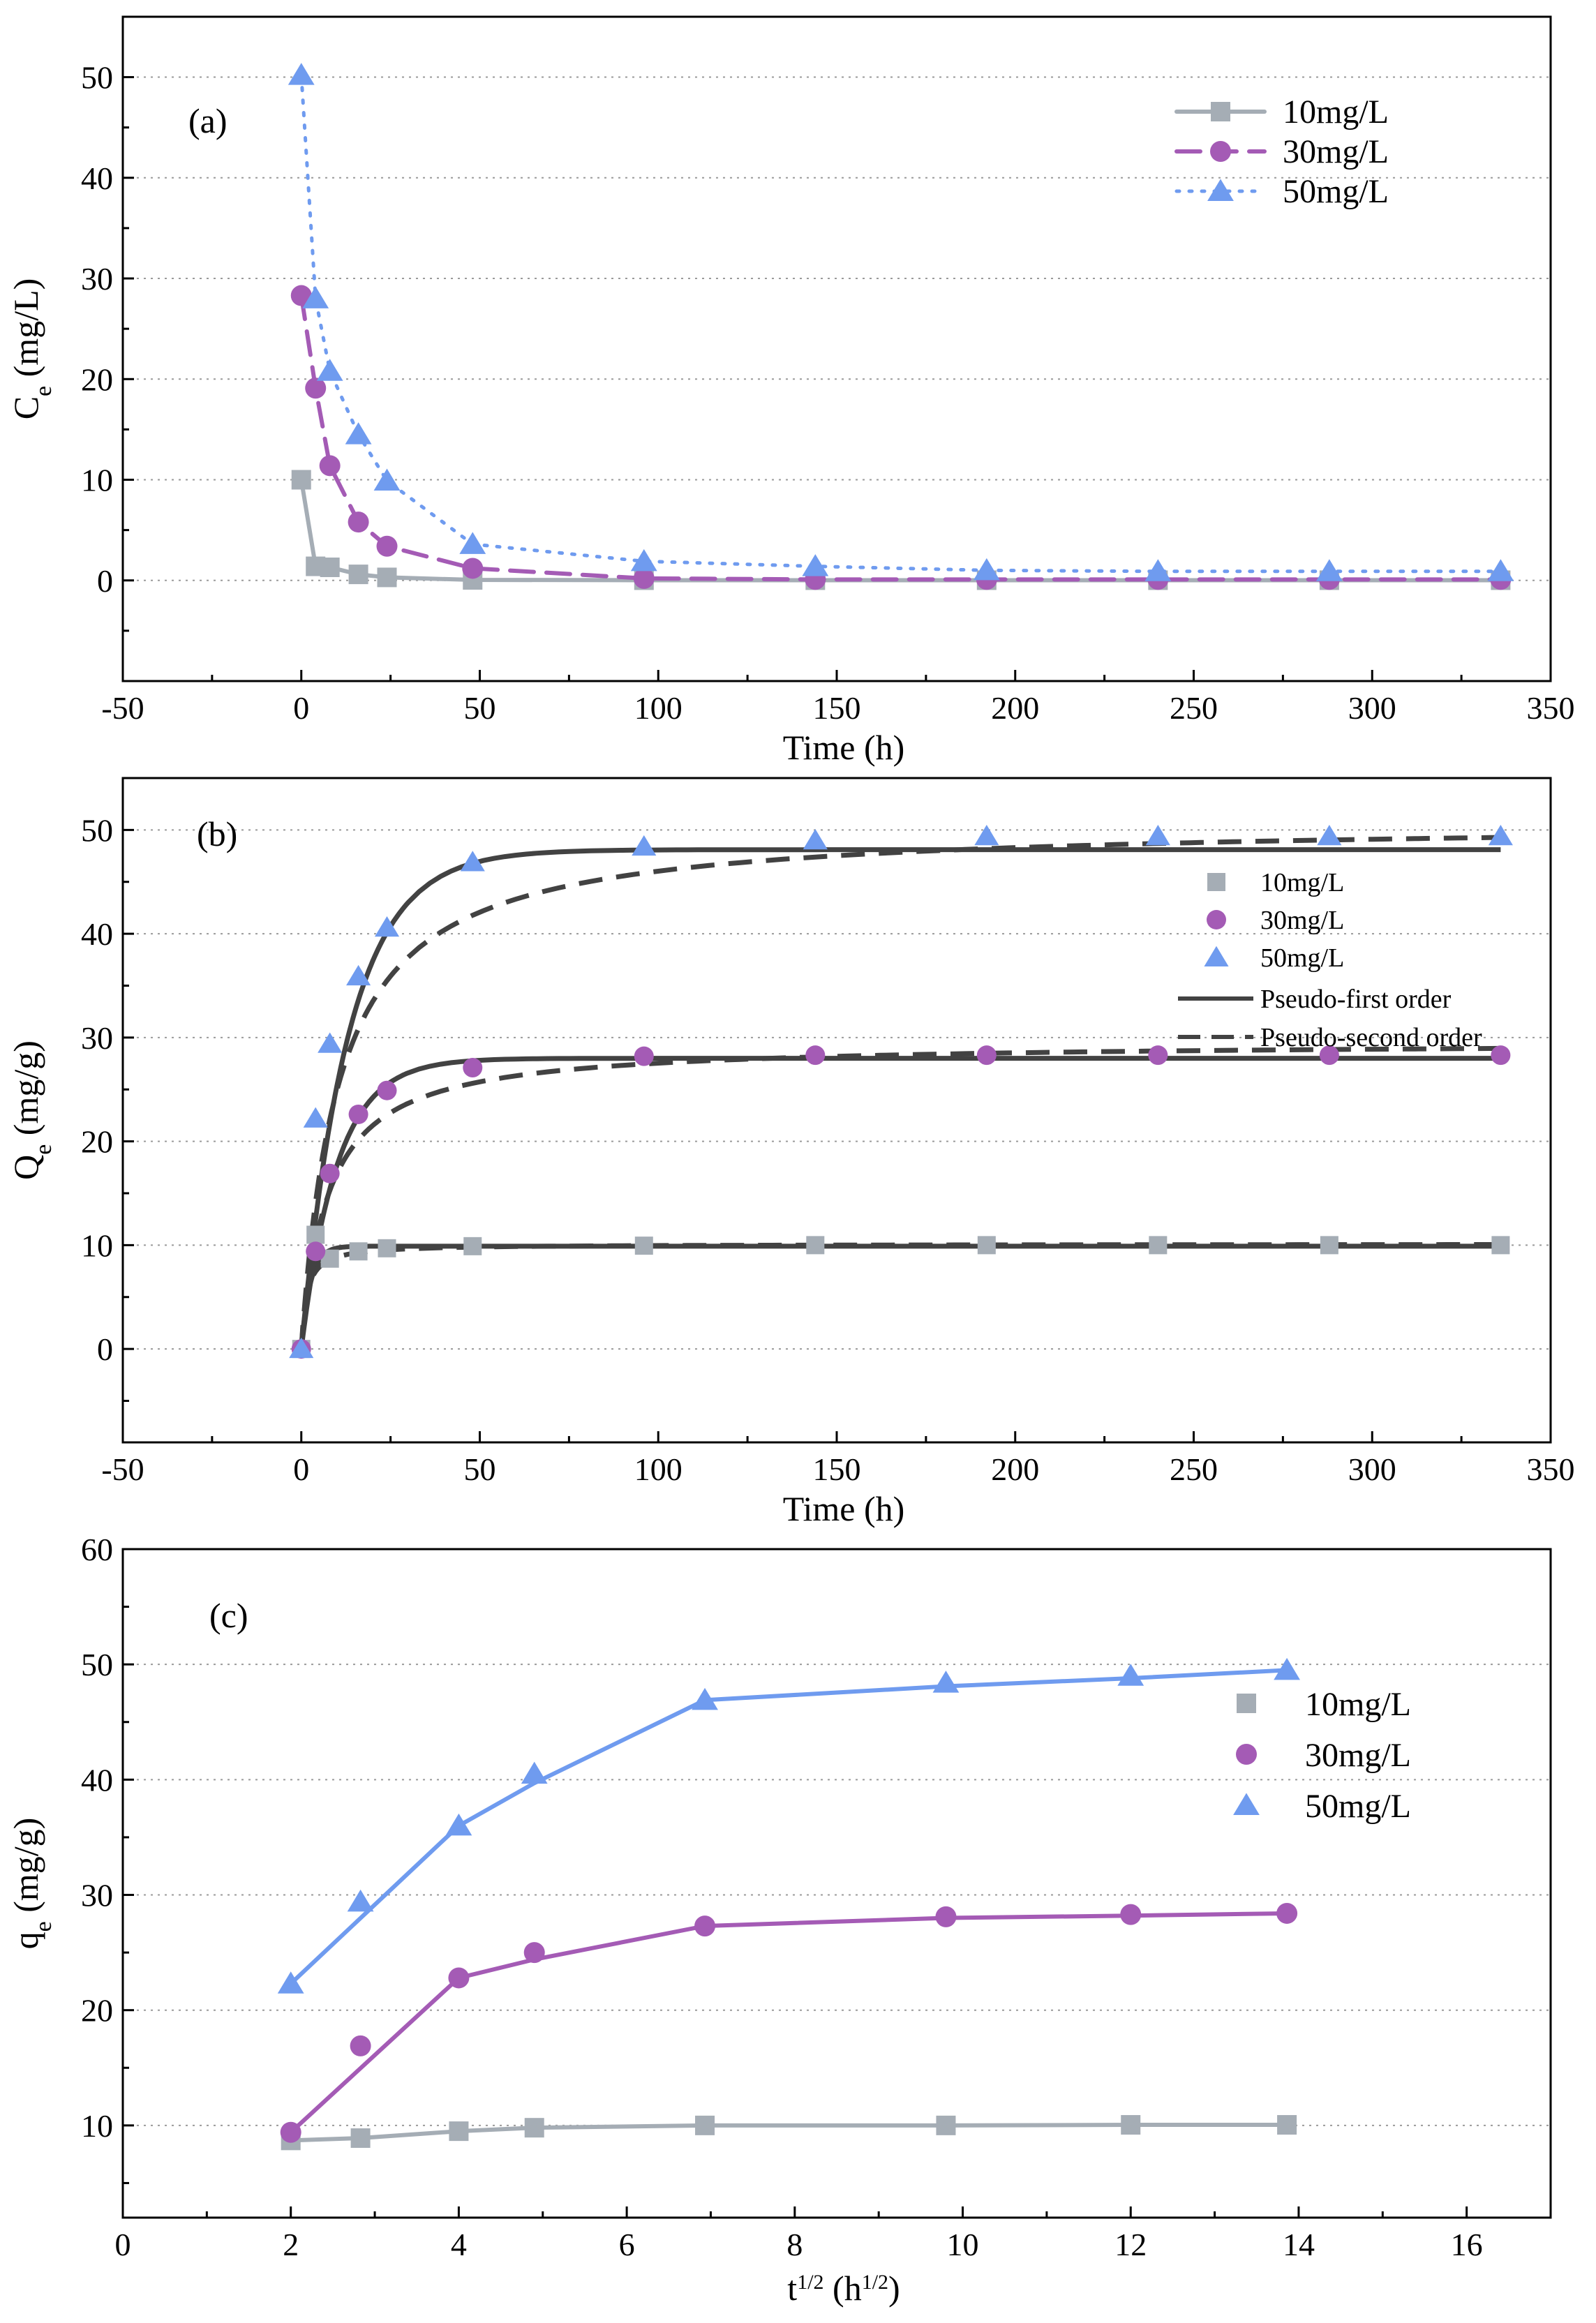 The width and height of the screenshot is (1596, 2323). Describe the element at coordinates (900, 1296) in the screenshot. I see `fit-curve-Pseudo-first order` at that location.